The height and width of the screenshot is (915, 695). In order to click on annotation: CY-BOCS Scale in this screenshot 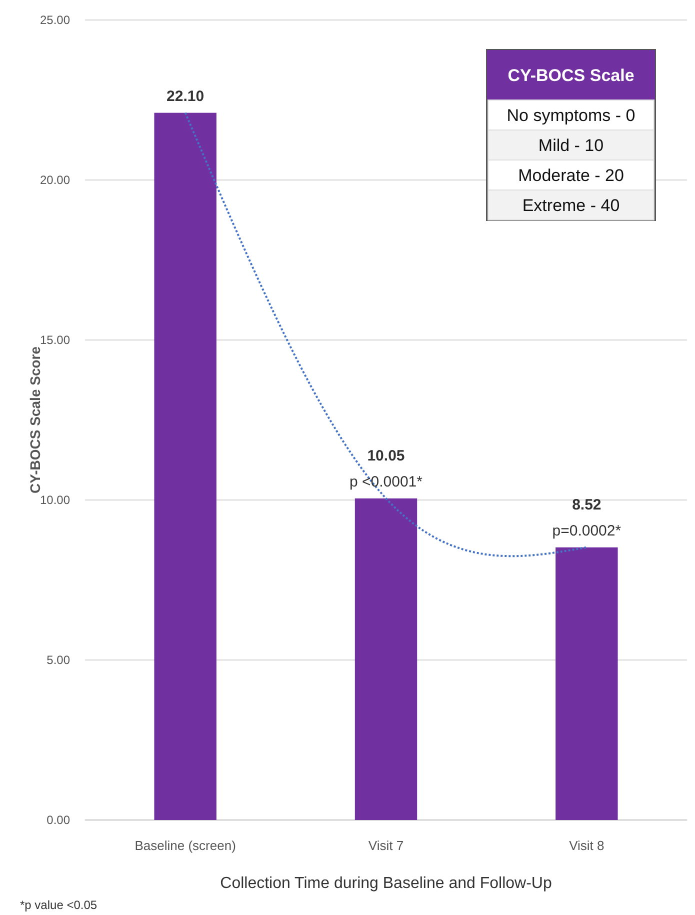, I will do `click(571, 75)`.